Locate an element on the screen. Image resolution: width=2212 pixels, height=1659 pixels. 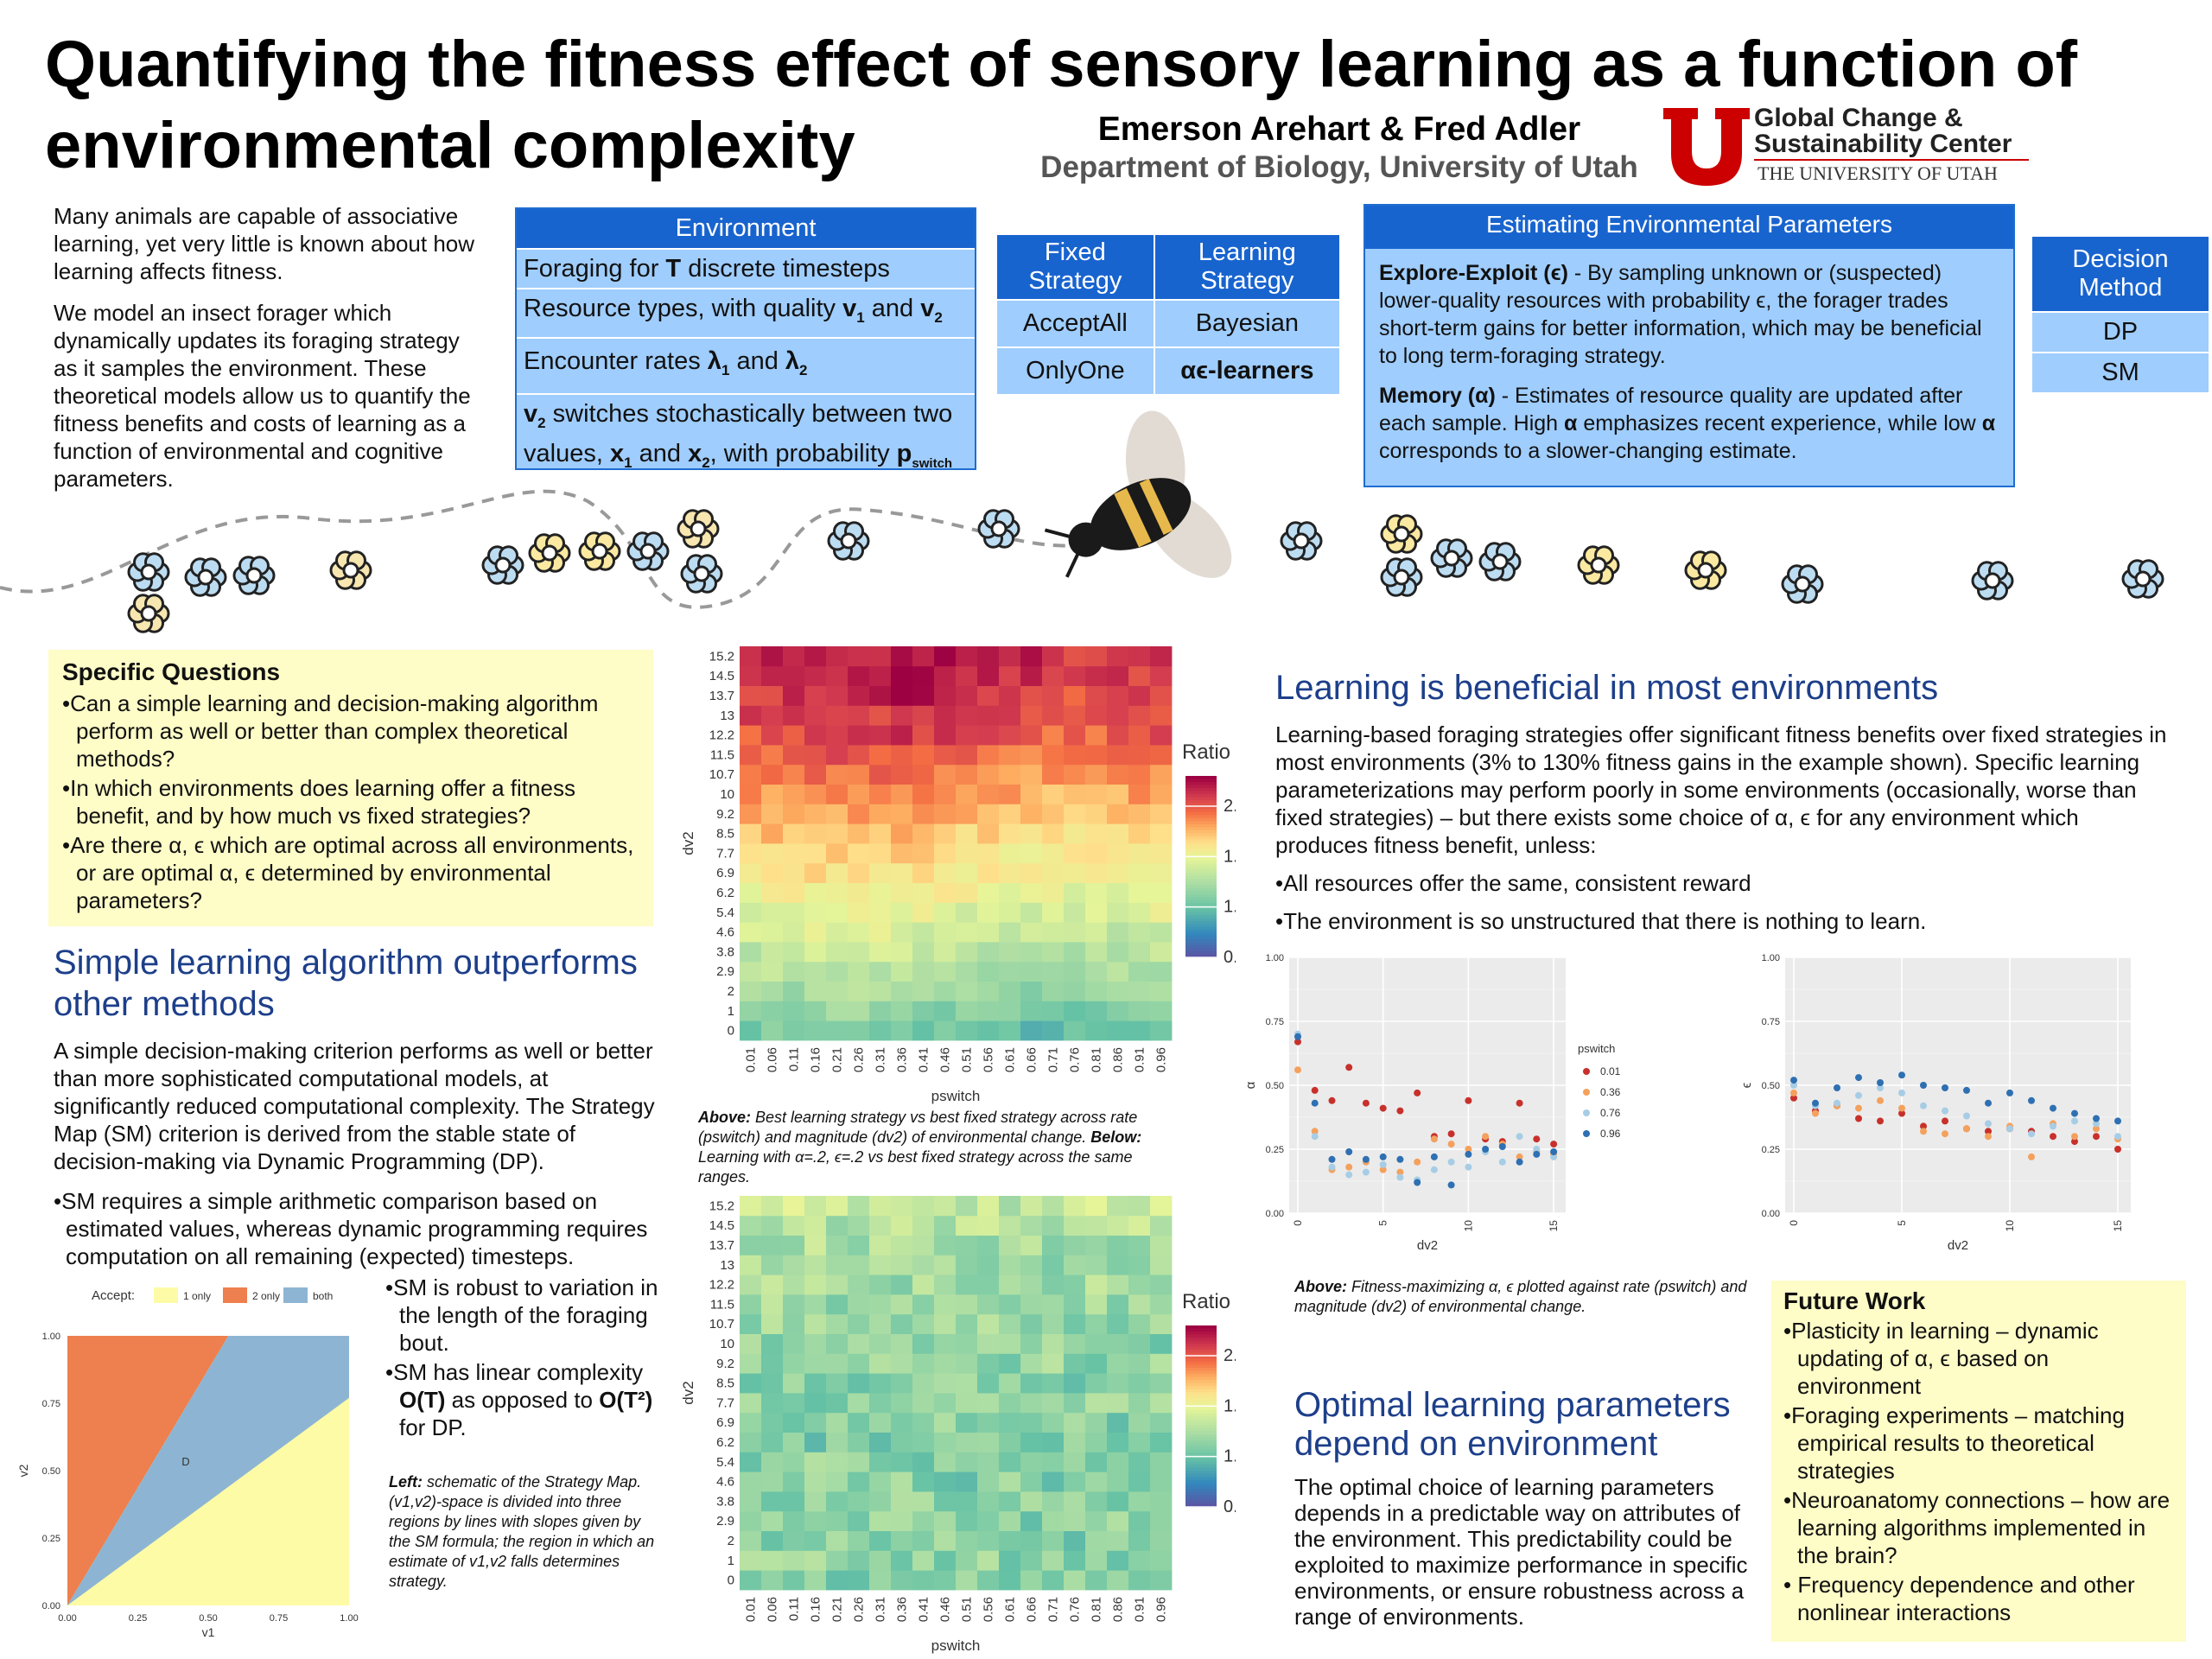
x-tick-label: 0.76 is located at coordinates (1075, 1059).